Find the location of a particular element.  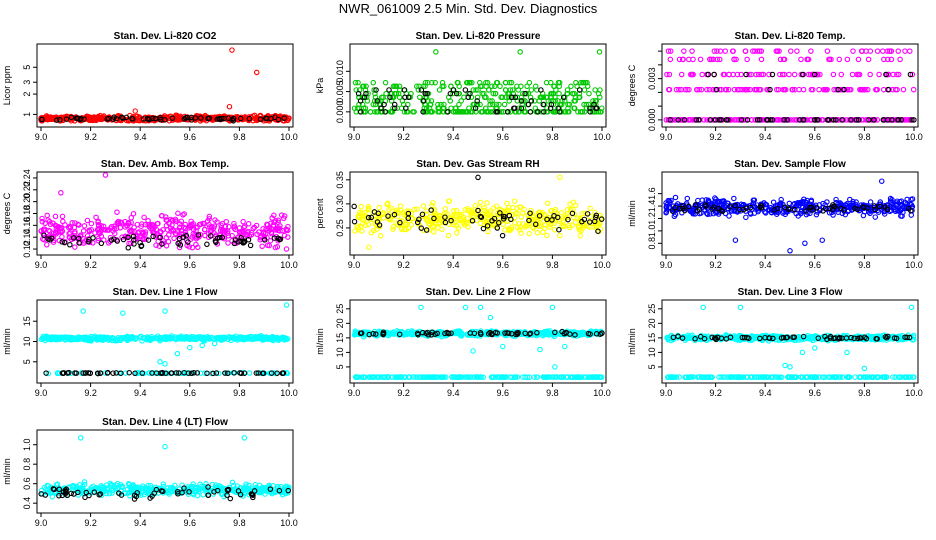

x-tick-label: 9.2 is located at coordinates (715, 265).